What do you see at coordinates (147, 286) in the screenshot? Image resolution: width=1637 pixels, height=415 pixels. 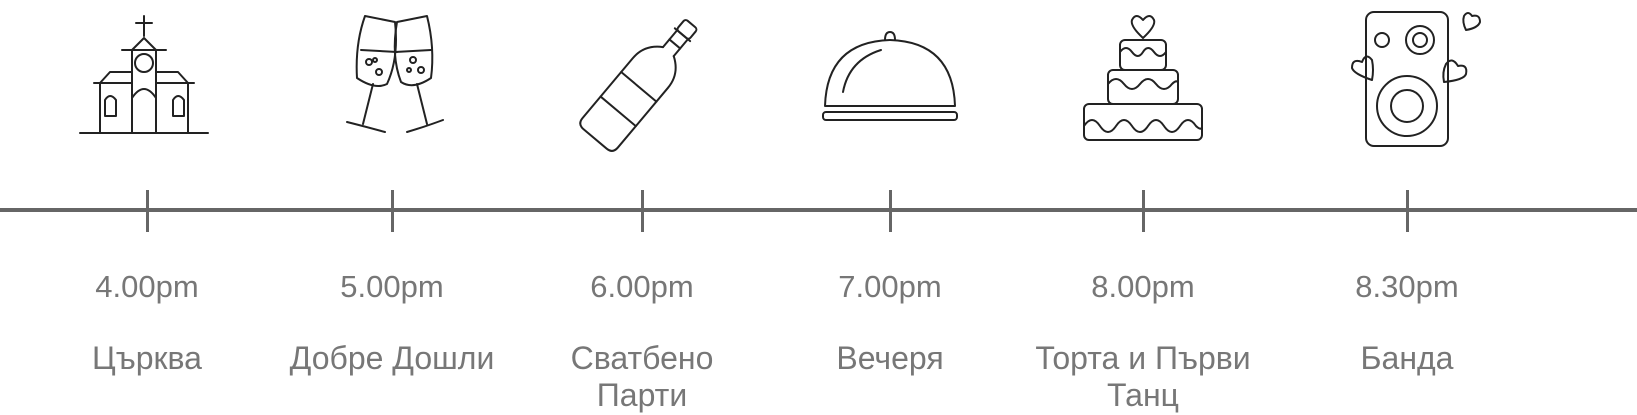 I see `event-time: 4.00pm` at bounding box center [147, 286].